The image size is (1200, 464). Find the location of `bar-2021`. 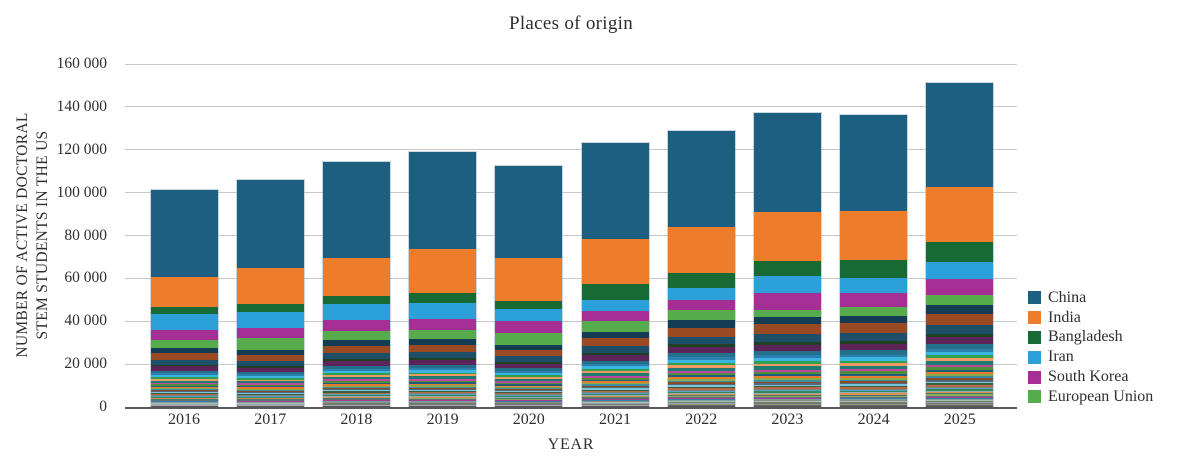

bar-2021 is located at coordinates (615, 274).